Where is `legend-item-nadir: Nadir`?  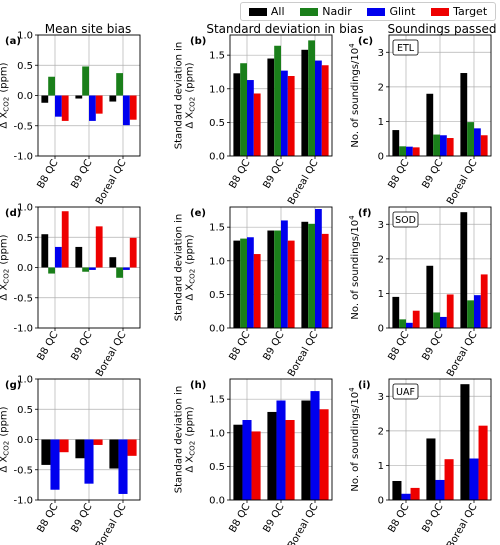
legend-item-nadir: Nadir is located at coordinates (326, 11).